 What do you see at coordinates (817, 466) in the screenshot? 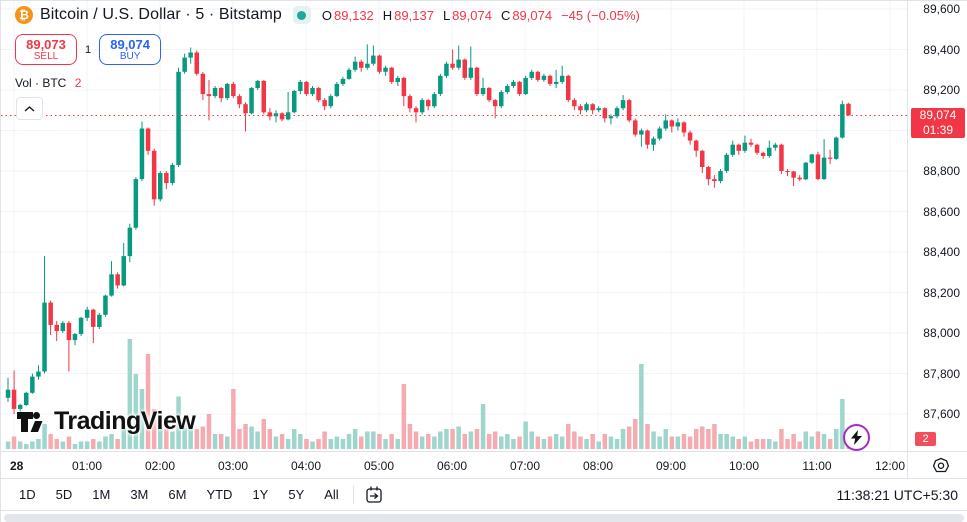
I see `time-tick: 11:00` at bounding box center [817, 466].